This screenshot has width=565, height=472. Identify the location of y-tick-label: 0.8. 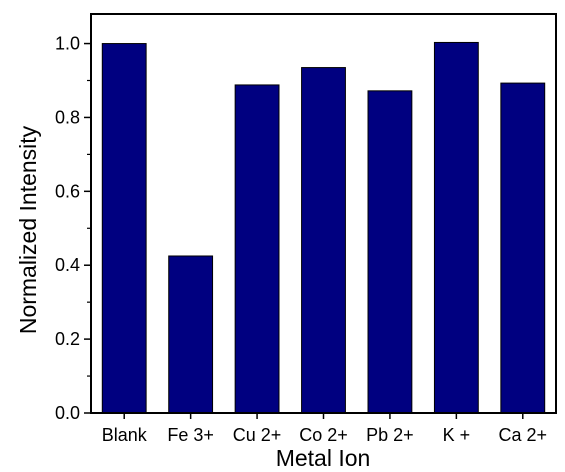
(67, 117).